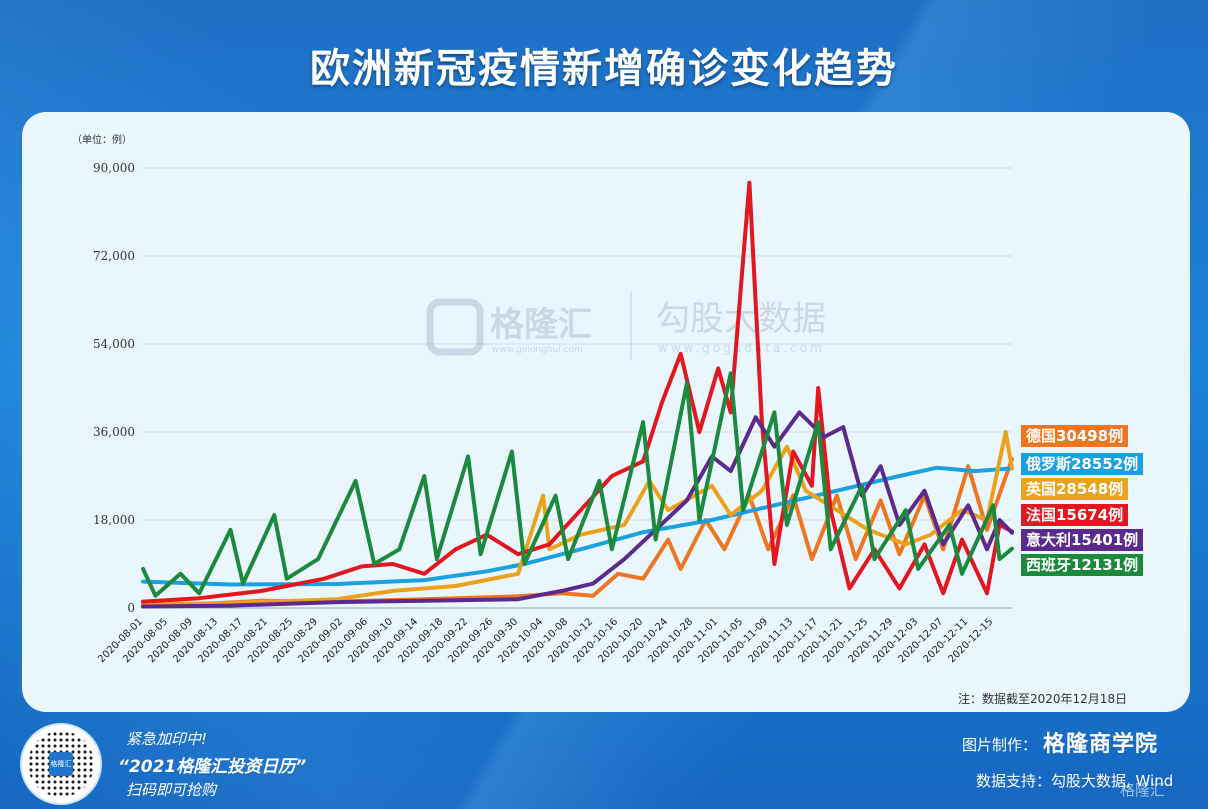 Image resolution: width=1208 pixels, height=809 pixels. Describe the element at coordinates (212, 767) in the screenshot. I see `promo-line-2: “2021格隆汇投资日历”` at that location.